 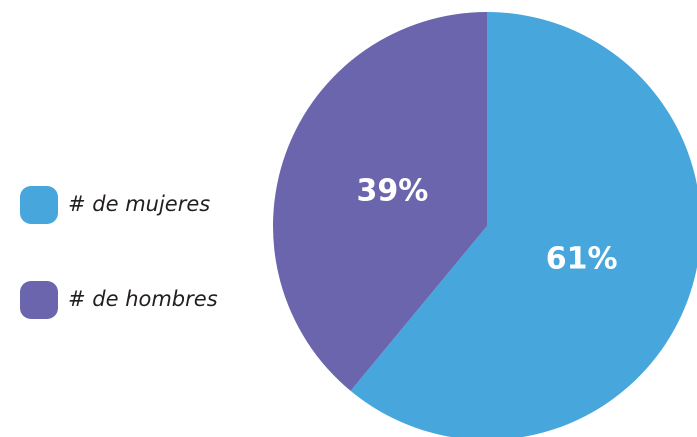 What do you see at coordinates (582, 259) in the screenshot?
I see `slice-label: 61%` at bounding box center [582, 259].